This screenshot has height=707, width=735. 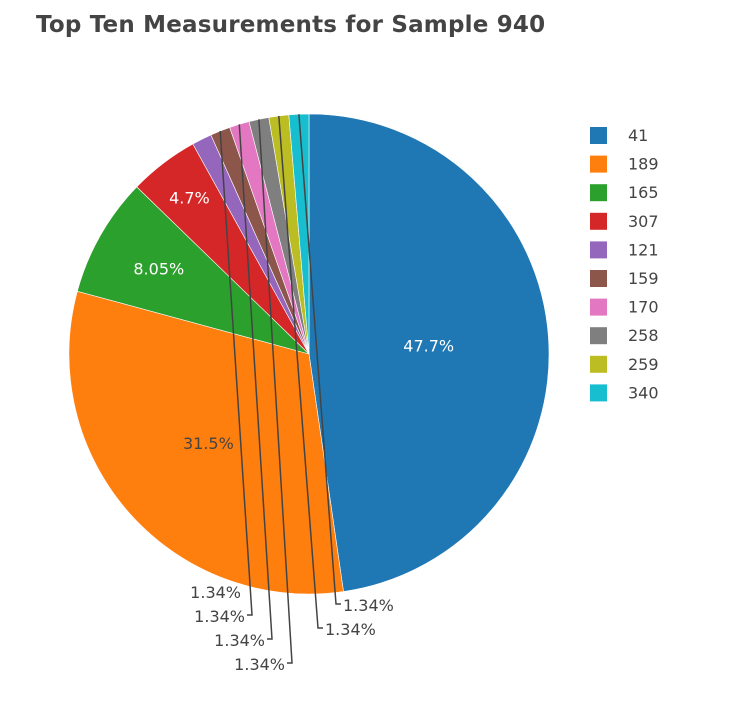 What do you see at coordinates (624, 221) in the screenshot?
I see `legend-item-307: 307` at bounding box center [624, 221].